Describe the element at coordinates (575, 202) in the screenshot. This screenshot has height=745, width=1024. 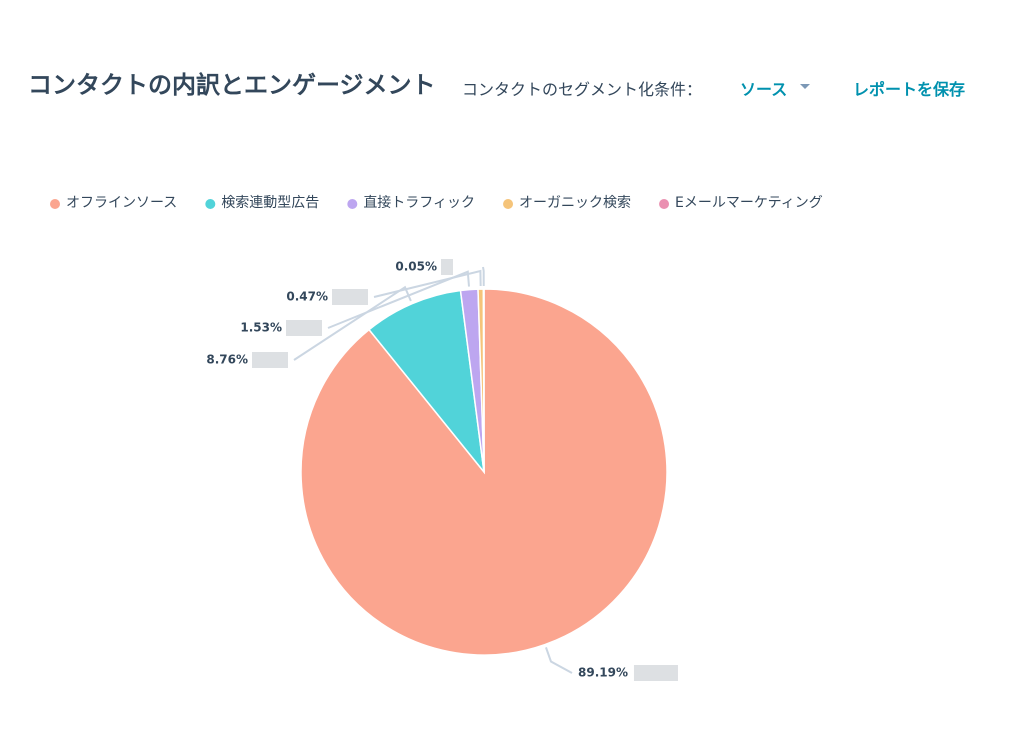
I see `legend-label: オーガニック検索` at that location.